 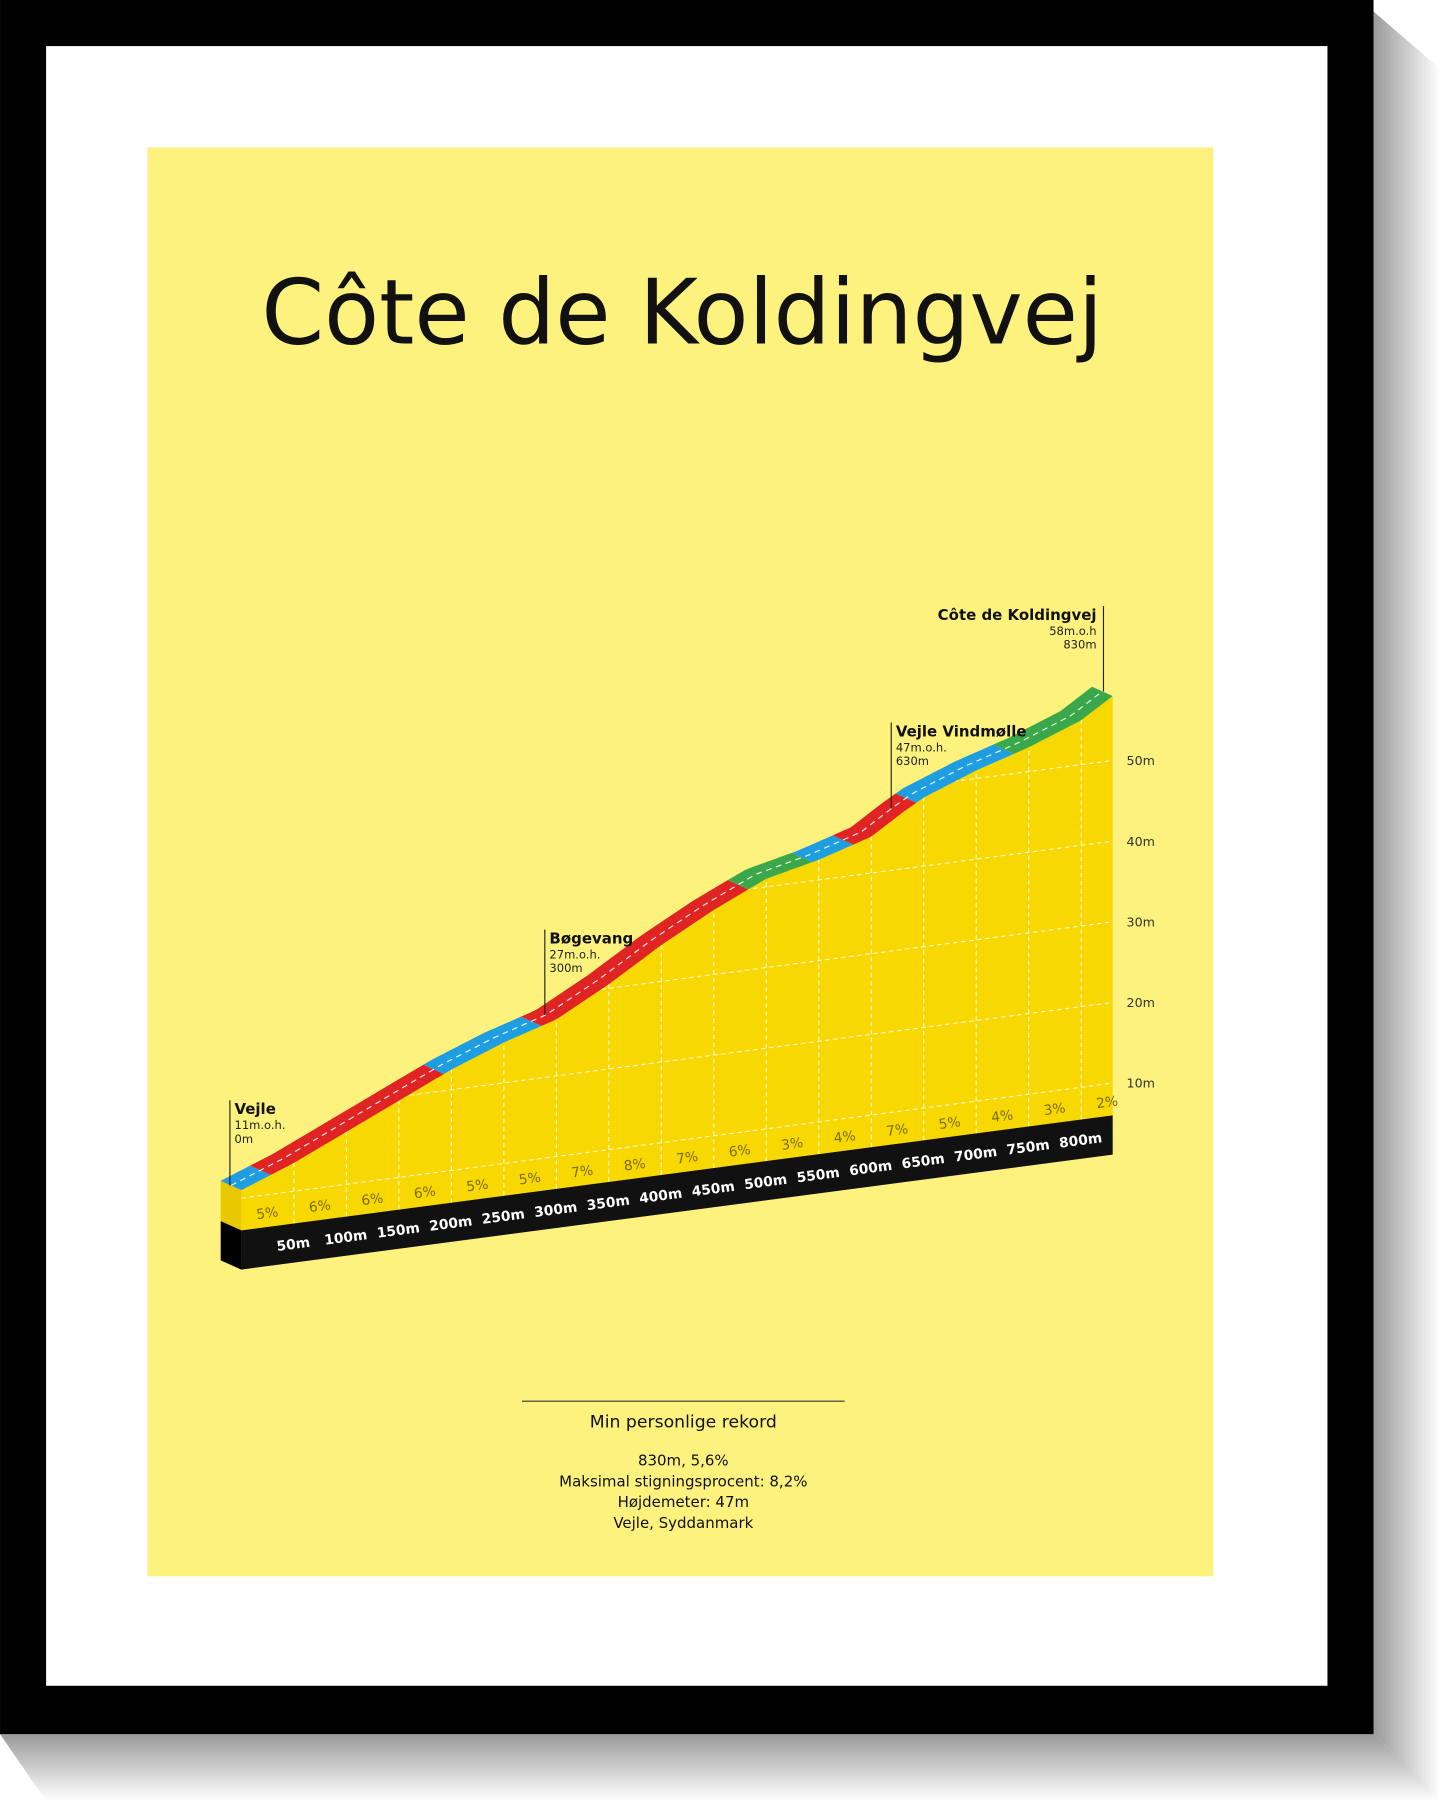 What do you see at coordinates (765, 1183) in the screenshot?
I see `x-tick-label: 500m` at bounding box center [765, 1183].